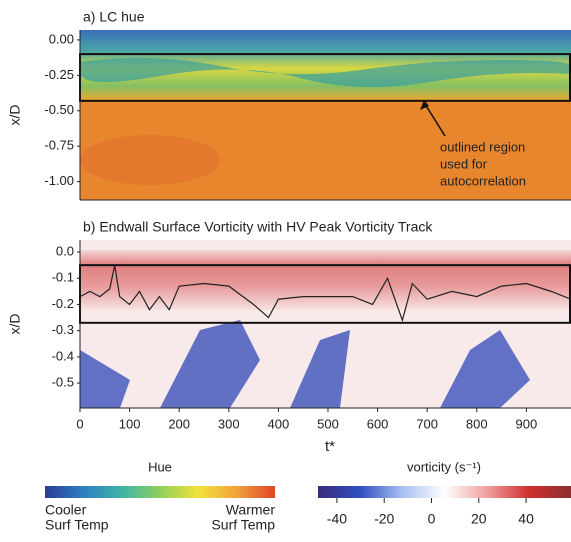  What do you see at coordinates (130, 423) in the screenshot?
I see `x-tick-label: 100` at bounding box center [130, 423].